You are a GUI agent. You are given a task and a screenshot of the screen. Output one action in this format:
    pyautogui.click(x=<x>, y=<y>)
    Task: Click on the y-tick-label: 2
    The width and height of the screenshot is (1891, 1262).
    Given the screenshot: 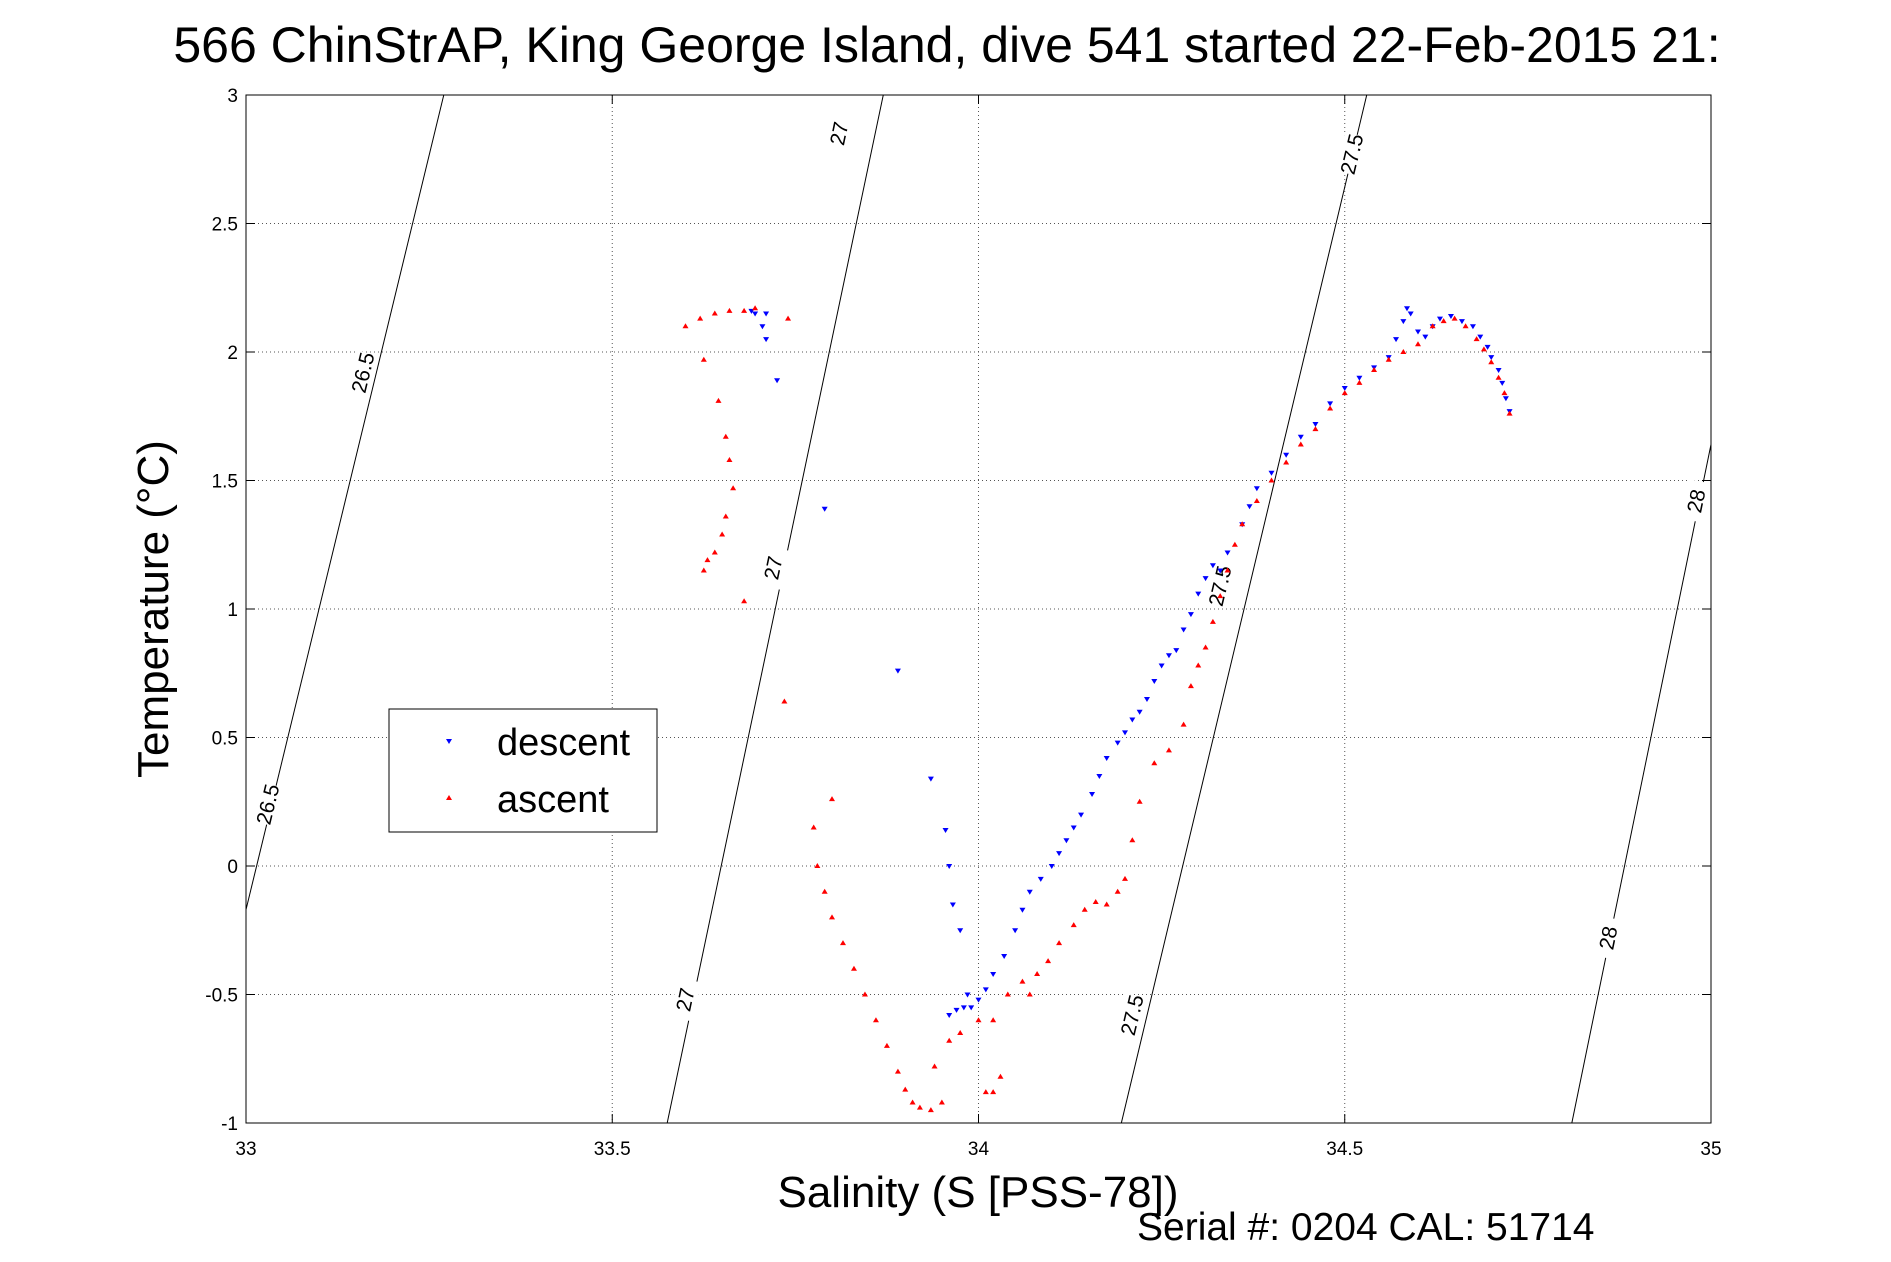 What is the action you would take?
    pyautogui.click(x=232, y=353)
    